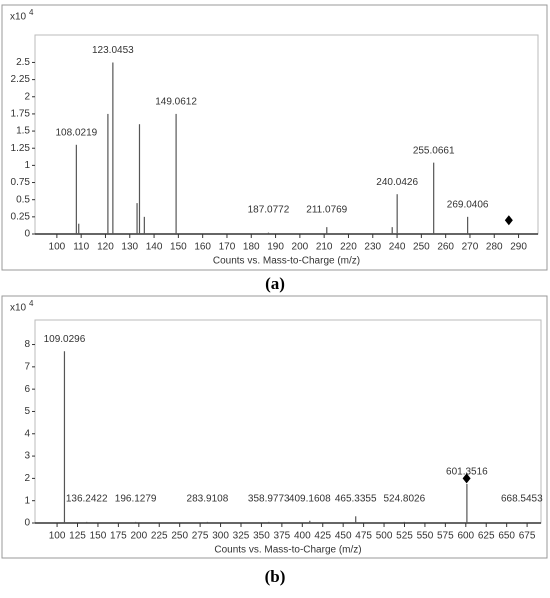 The height and width of the screenshot is (598, 550). Describe the element at coordinates (269, 499) in the screenshot. I see `peak-label: 358.9773` at that location.